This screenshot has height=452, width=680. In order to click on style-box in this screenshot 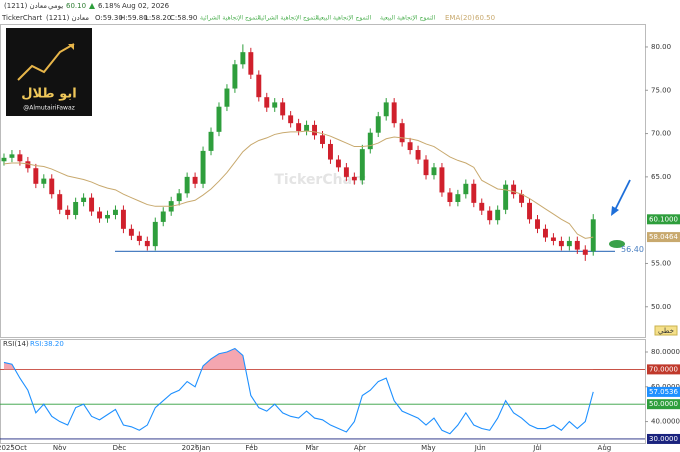, I will do `click(666, 330)`.